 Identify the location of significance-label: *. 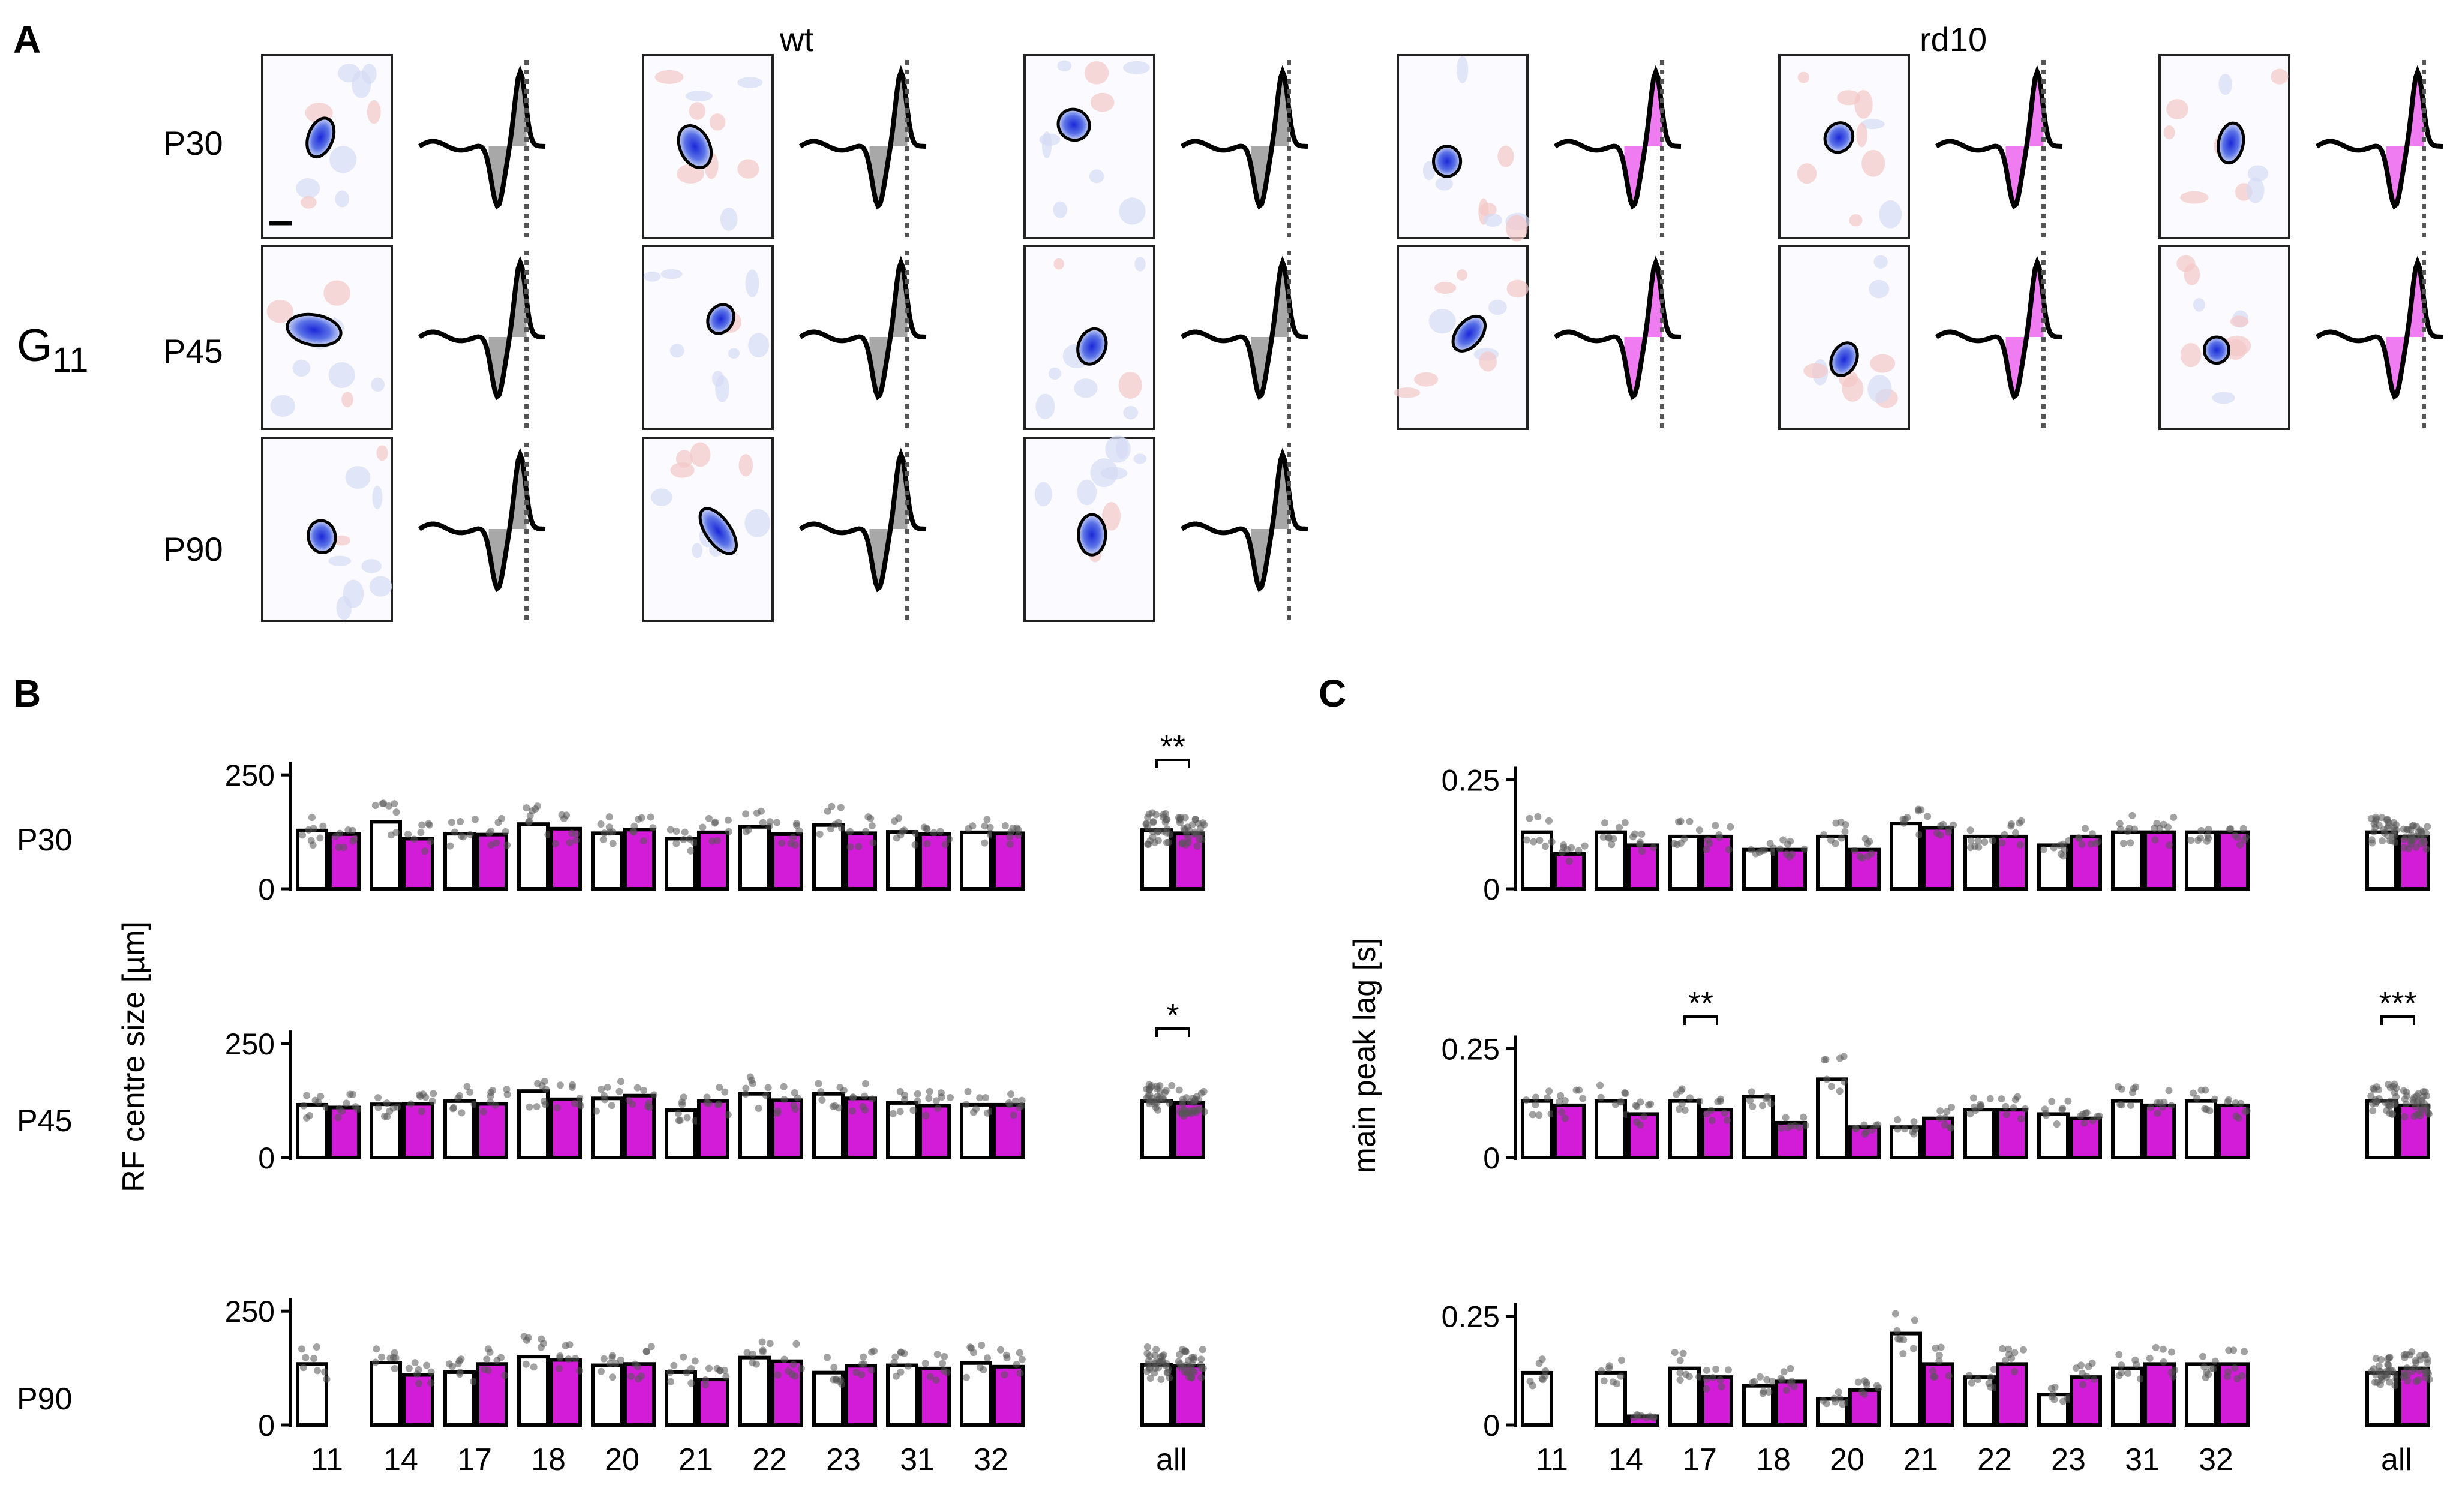
(1172, 1015).